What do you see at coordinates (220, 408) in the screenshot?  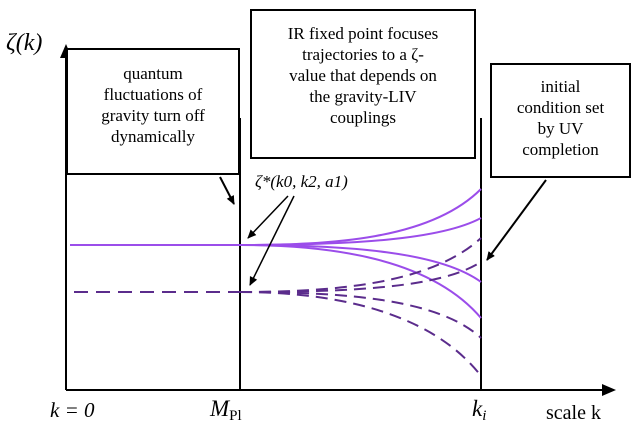 I see `x-tick-planck-symbol: M` at bounding box center [220, 408].